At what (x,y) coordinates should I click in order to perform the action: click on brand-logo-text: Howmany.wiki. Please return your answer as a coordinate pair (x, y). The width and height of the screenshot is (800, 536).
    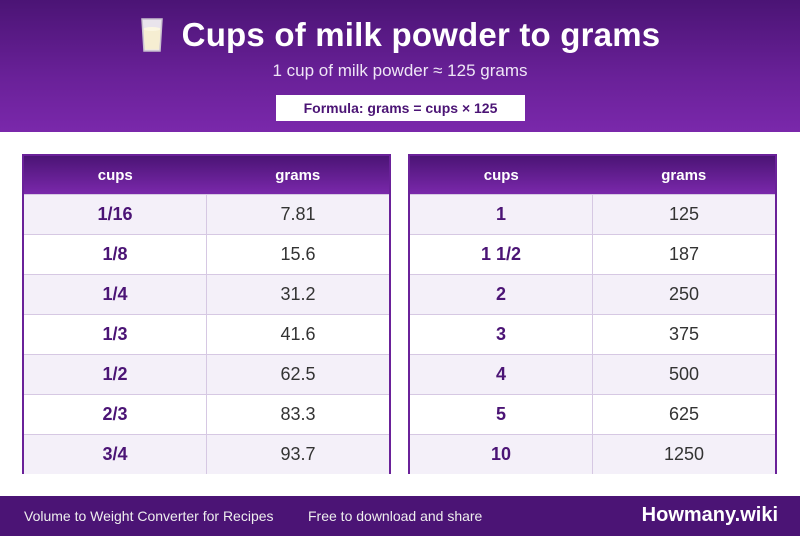
    Looking at the image, I should click on (709, 515).